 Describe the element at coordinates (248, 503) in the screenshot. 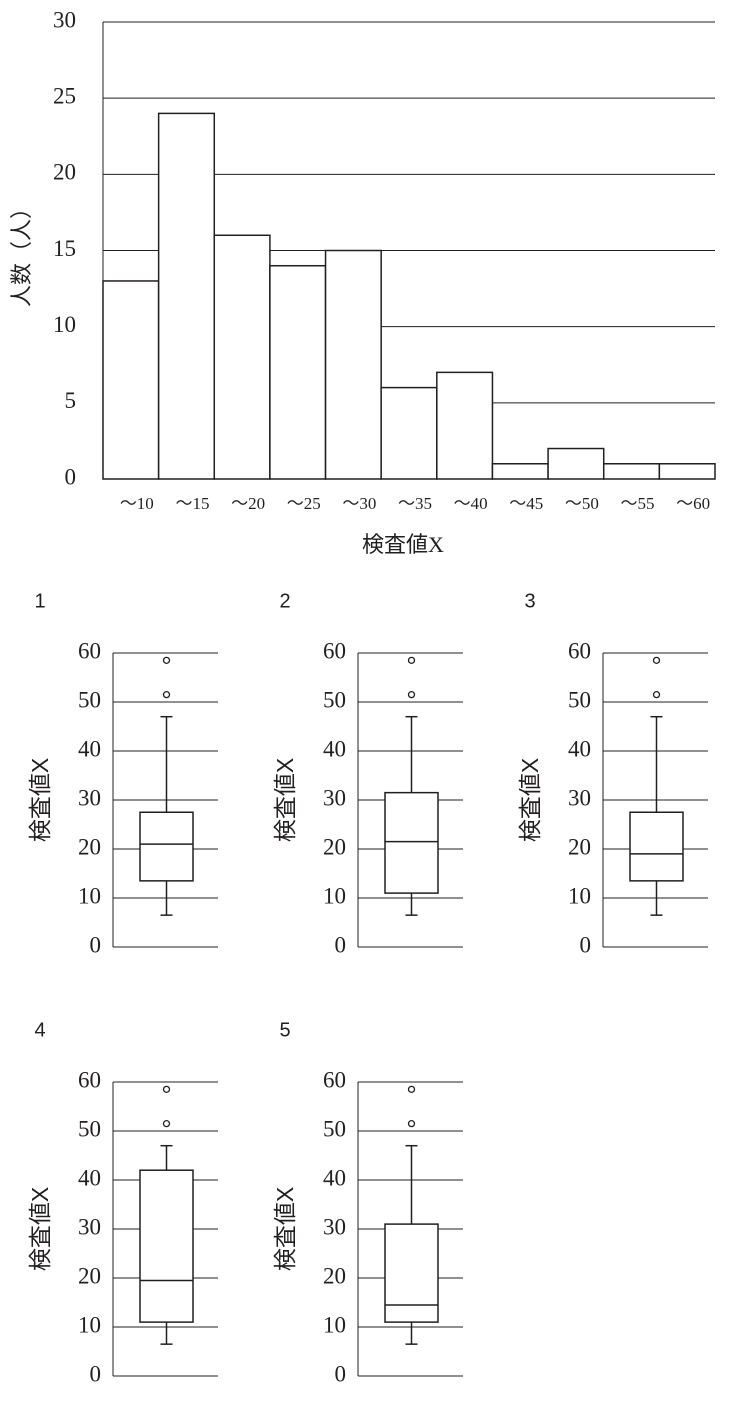

I see `x-tick-label: ～20` at that location.